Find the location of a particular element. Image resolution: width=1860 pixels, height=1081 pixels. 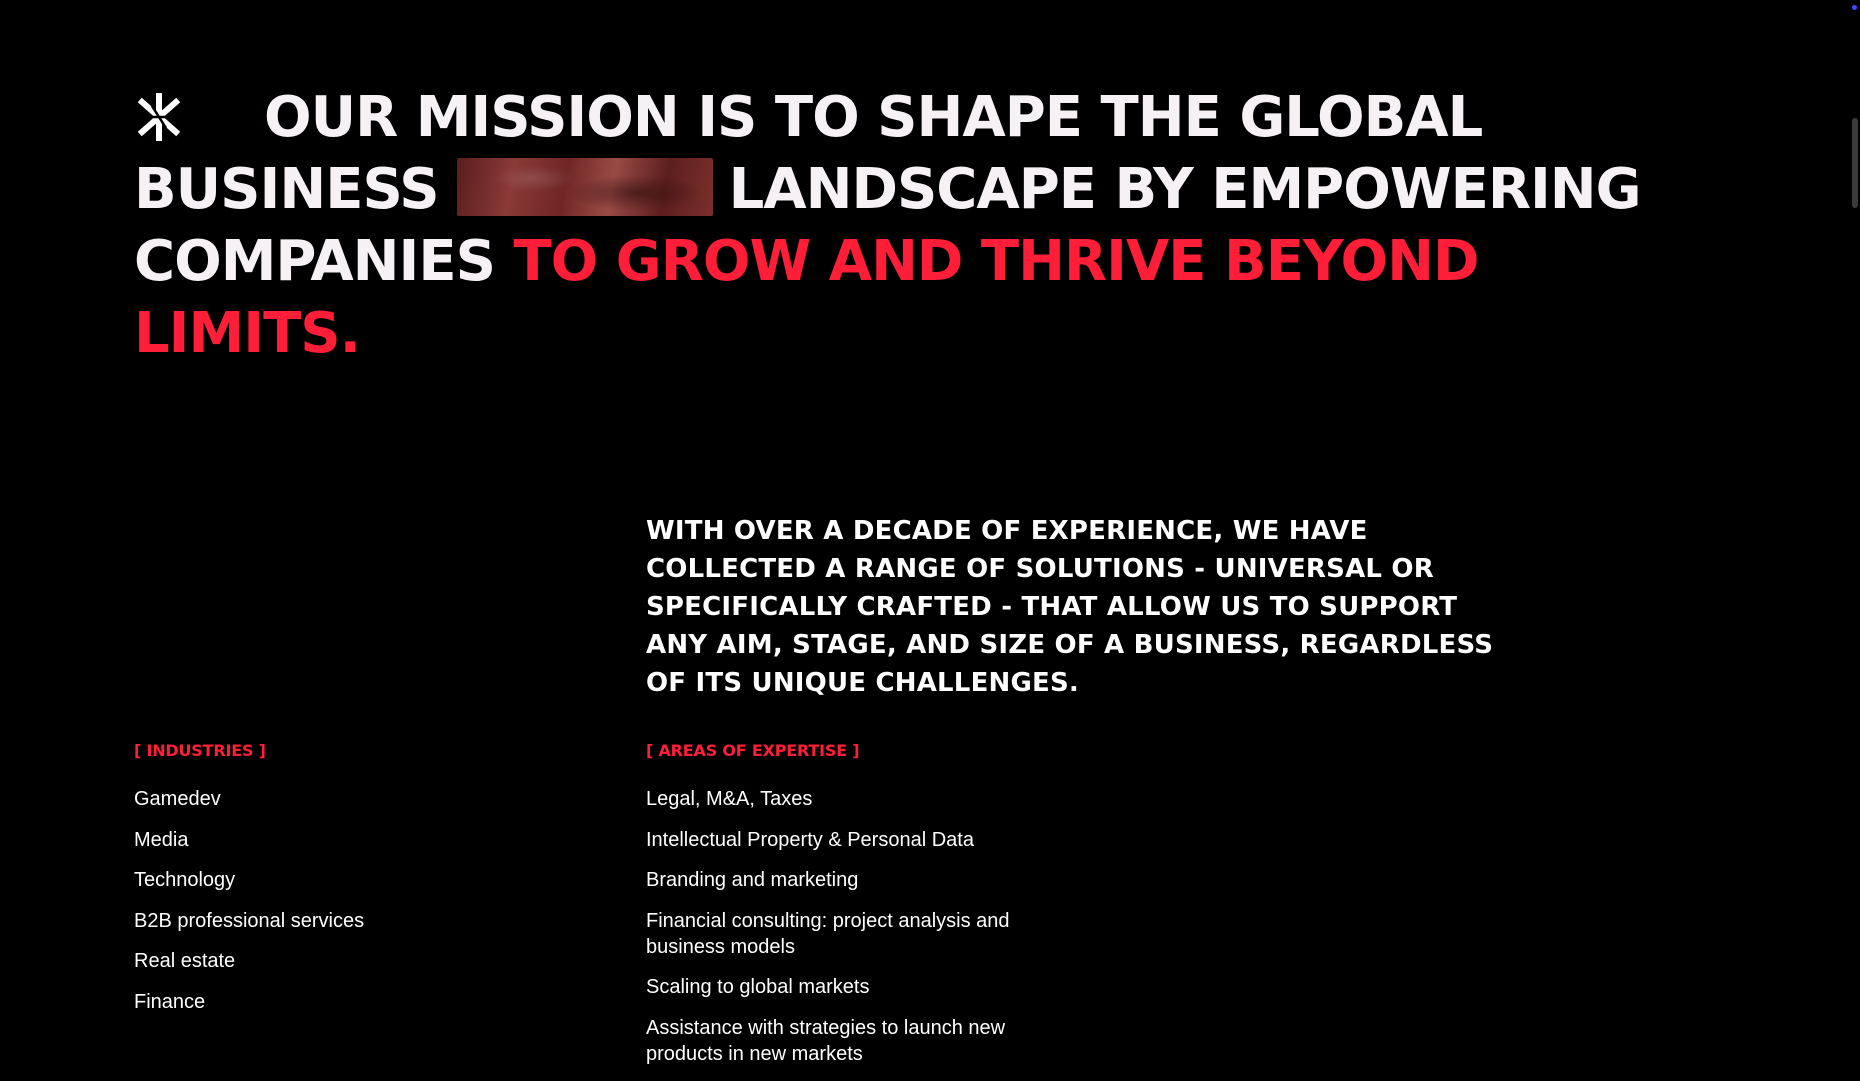

expertise-item-scaling: Scaling to global markets is located at coordinates (758, 987).